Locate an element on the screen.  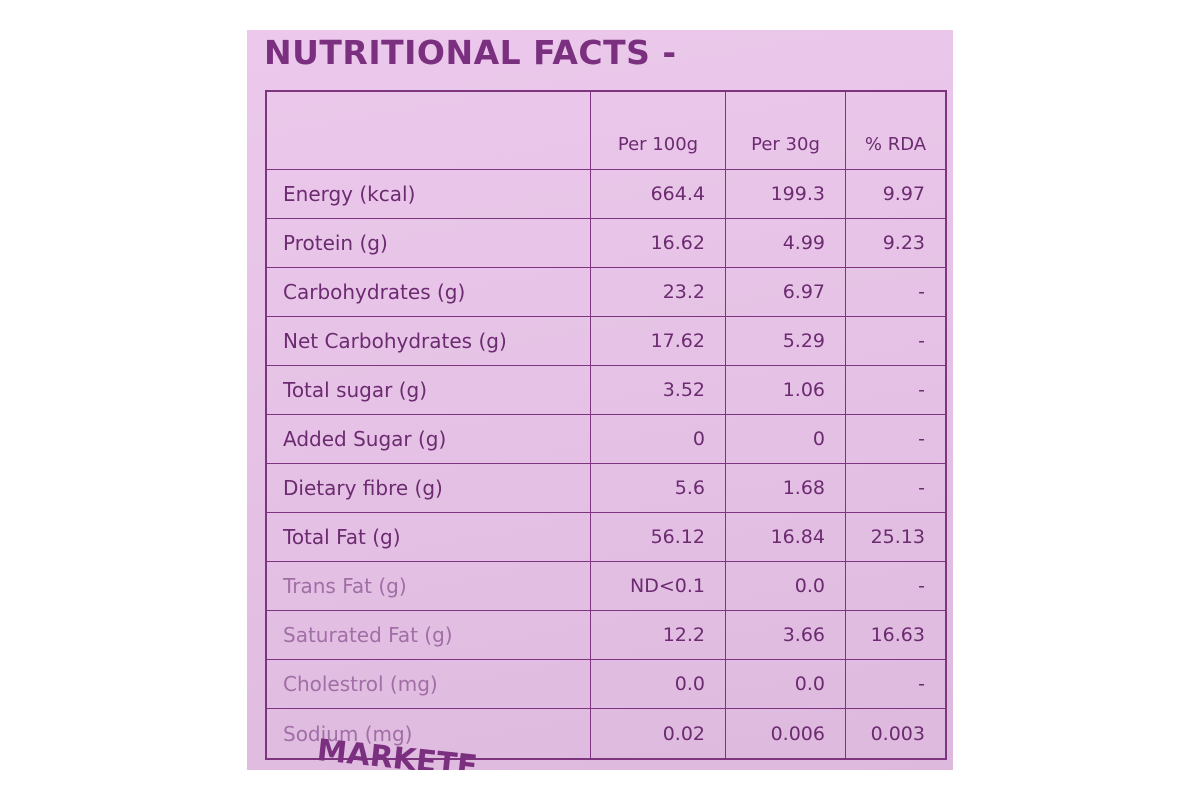
nutrient-name: Added Sugar (g) is located at coordinates (429, 439).